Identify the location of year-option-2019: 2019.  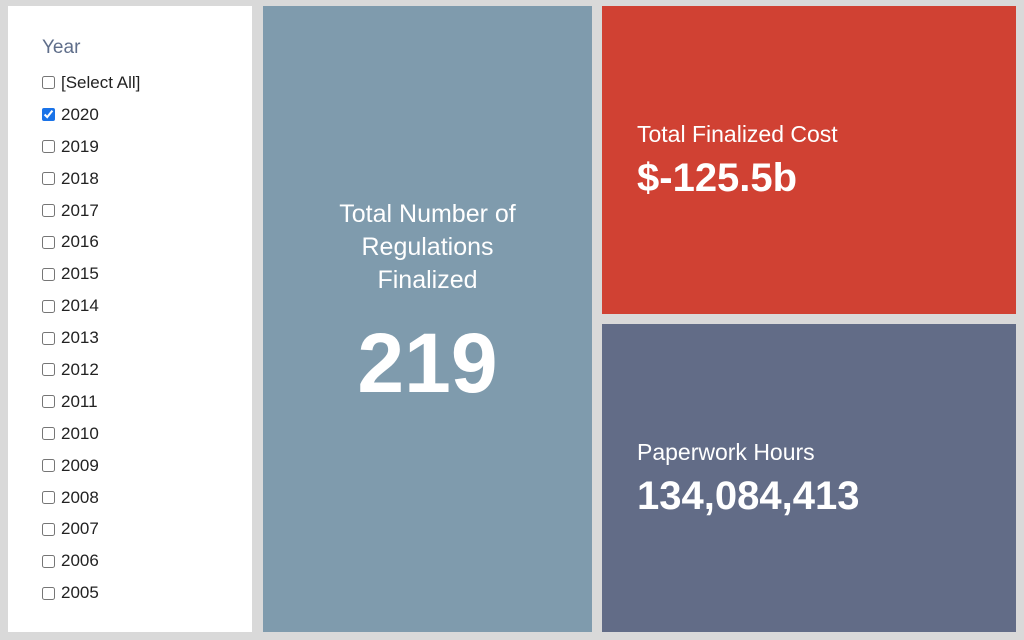
(147, 147).